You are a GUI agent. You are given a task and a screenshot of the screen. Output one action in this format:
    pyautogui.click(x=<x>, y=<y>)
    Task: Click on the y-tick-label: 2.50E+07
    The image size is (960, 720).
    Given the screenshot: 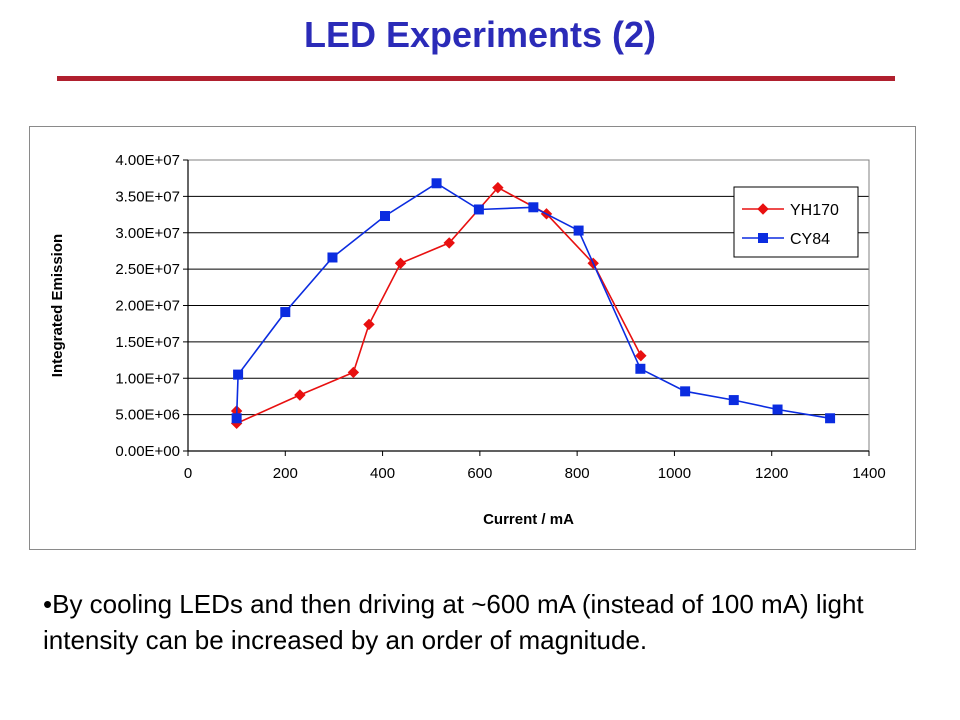 What is the action you would take?
    pyautogui.click(x=147, y=269)
    